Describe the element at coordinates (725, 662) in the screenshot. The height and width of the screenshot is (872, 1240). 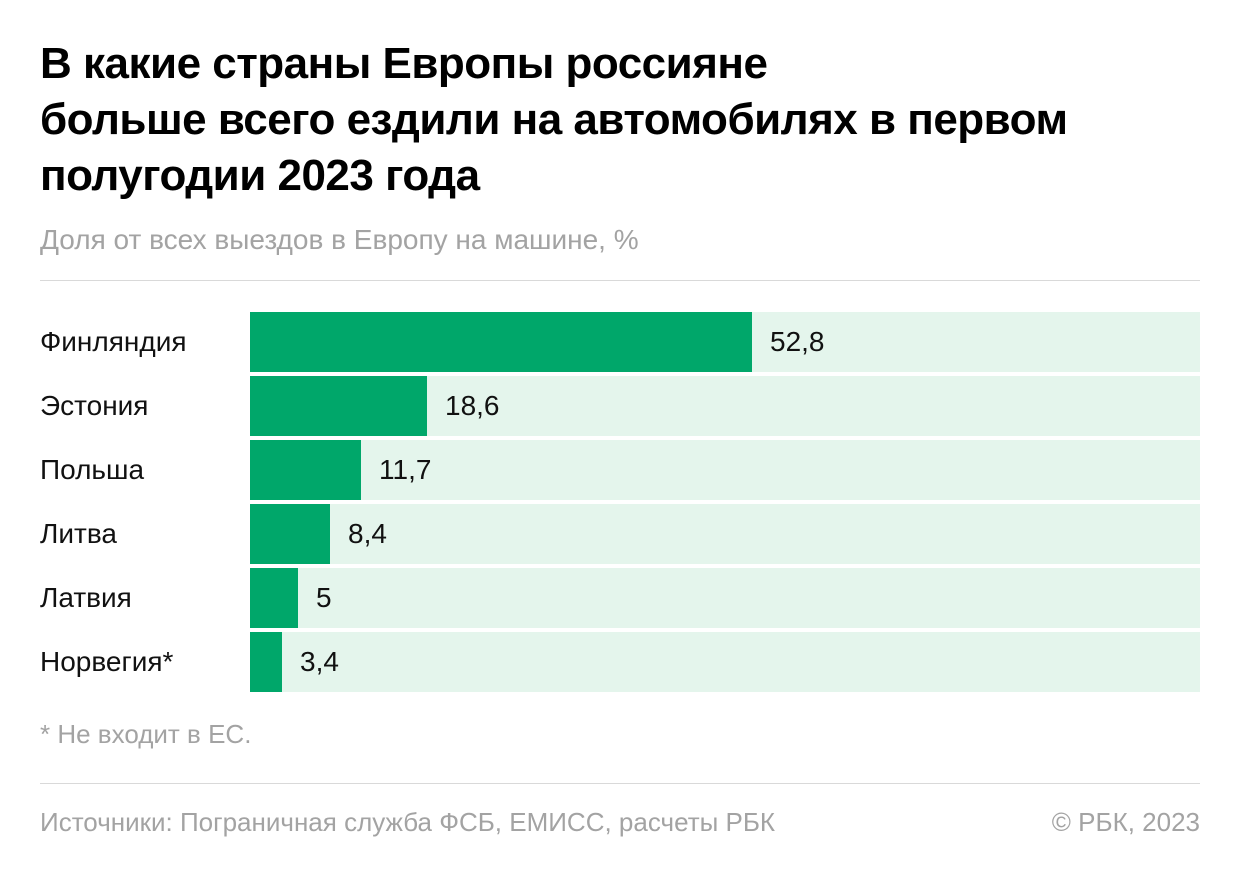
I see `bar-track: 3,4` at that location.